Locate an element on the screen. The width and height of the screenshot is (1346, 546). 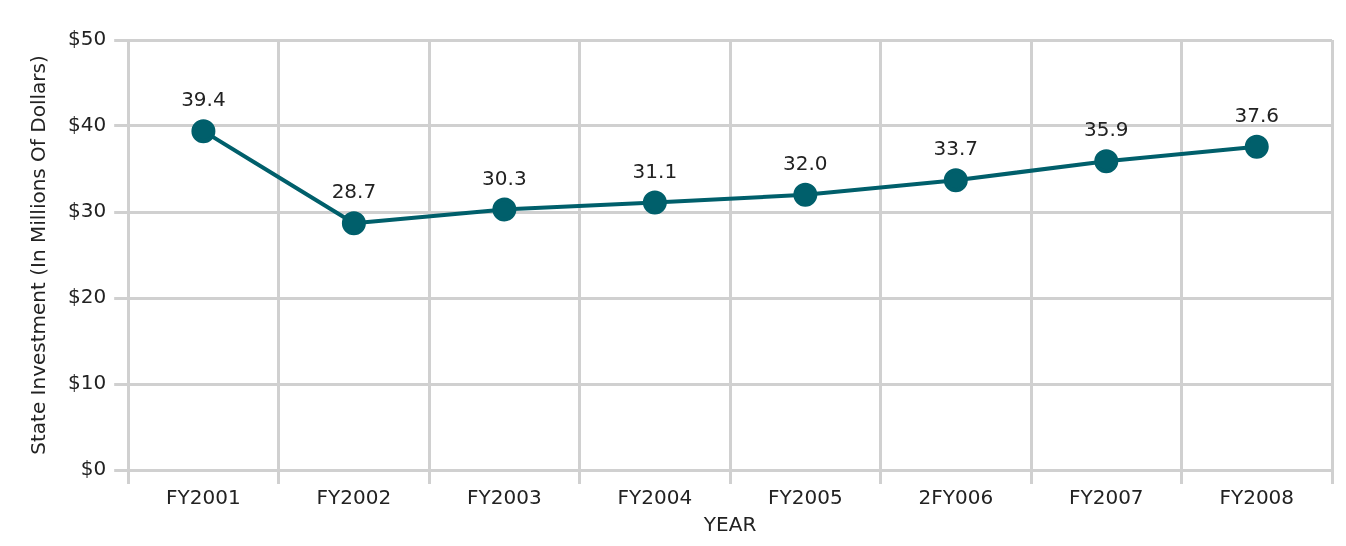
x-tick-label: FY2007 is located at coordinates (1106, 497).